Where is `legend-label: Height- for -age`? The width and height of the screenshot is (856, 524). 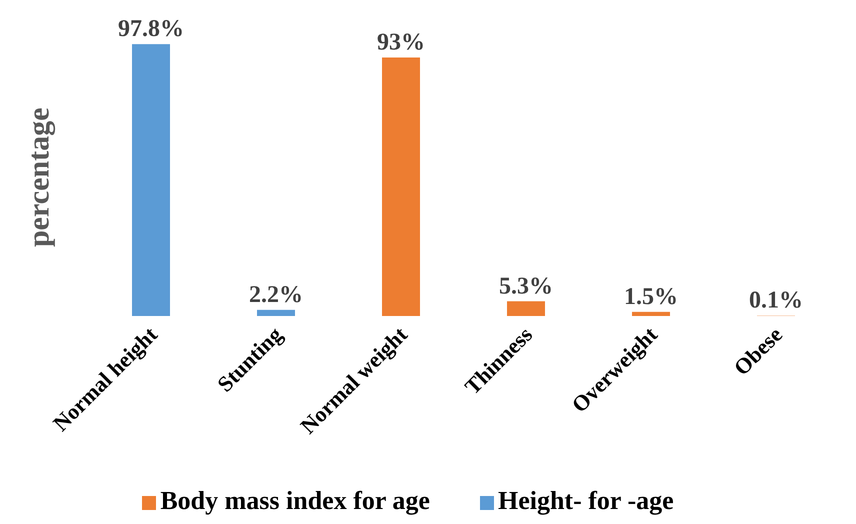
legend-label: Height- for -age is located at coordinates (586, 500).